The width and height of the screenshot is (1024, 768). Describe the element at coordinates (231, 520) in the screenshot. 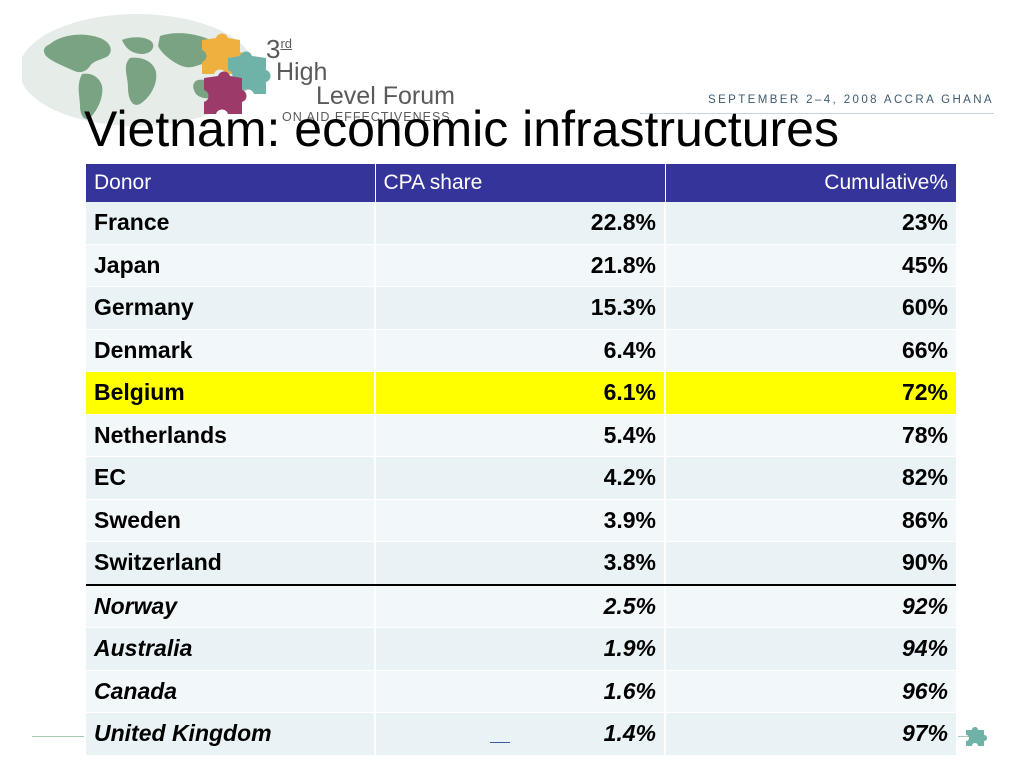

I see `donor-cell: Sweden` at that location.